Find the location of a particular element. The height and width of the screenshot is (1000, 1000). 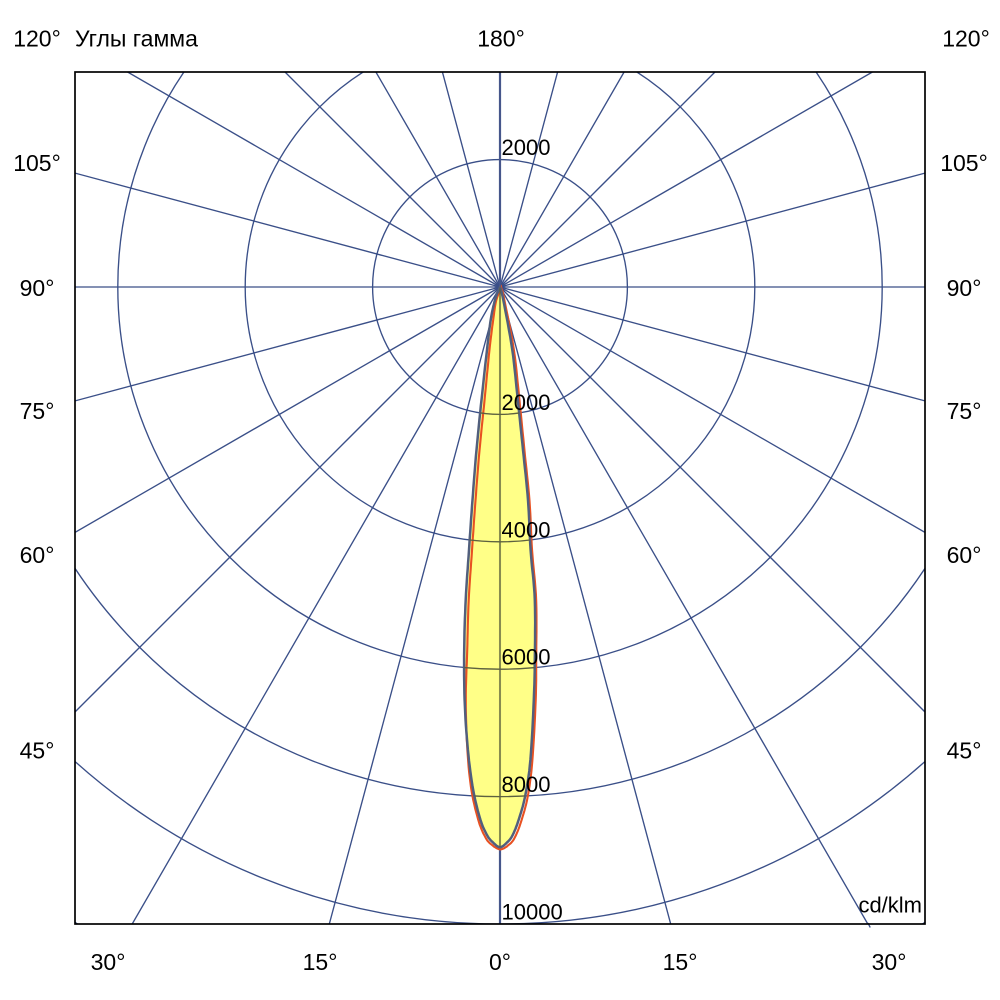

svg-text: 6000 is located at coordinates (526, 657).